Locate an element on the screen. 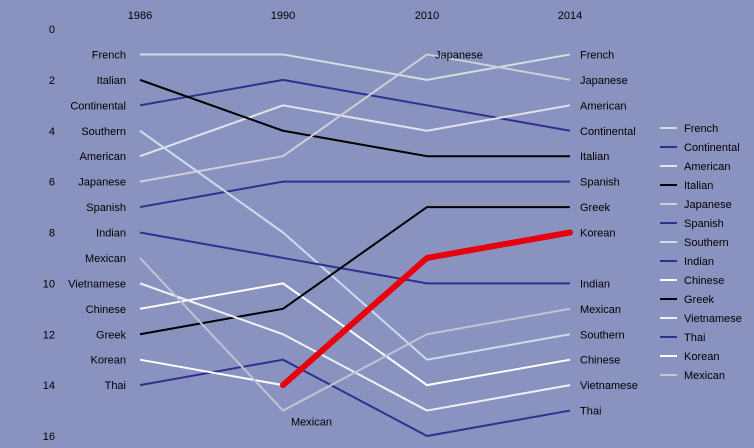  legend-label-spanish: Spanish is located at coordinates (704, 224).